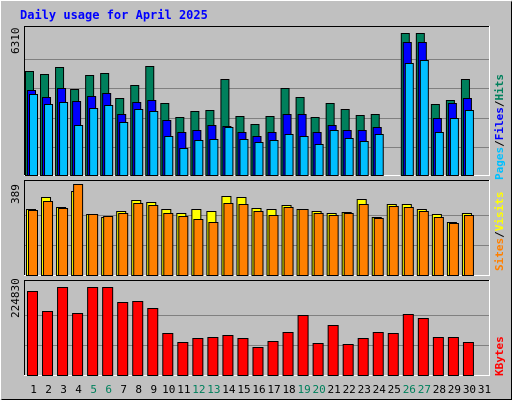  What do you see at coordinates (213, 389) in the screenshot?
I see `x-tick-label-day-13: 13` at bounding box center [213, 389].